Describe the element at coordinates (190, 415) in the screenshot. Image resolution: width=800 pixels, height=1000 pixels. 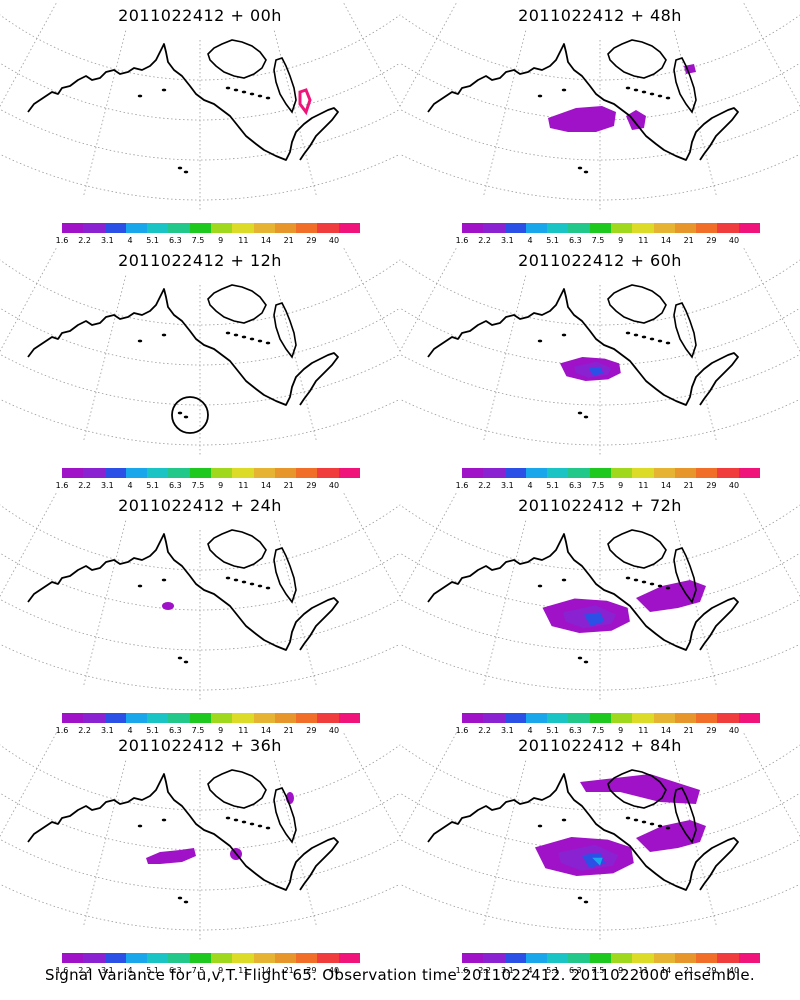
I see `observation-circle` at that location.